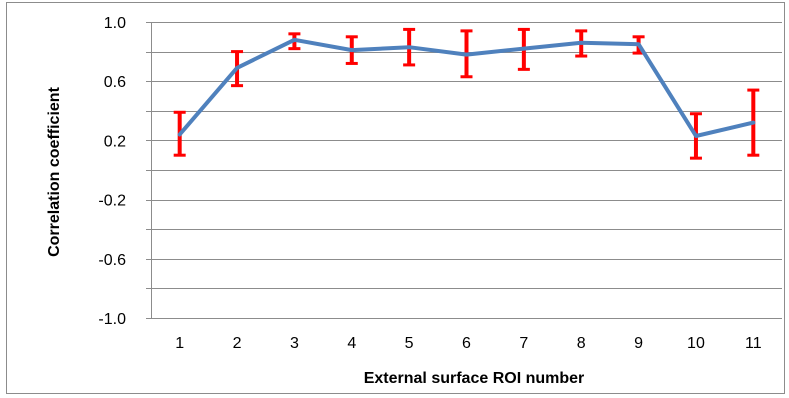  Describe the element at coordinates (115, 82) in the screenshot. I see `y-tick-label: 0.6` at that location.